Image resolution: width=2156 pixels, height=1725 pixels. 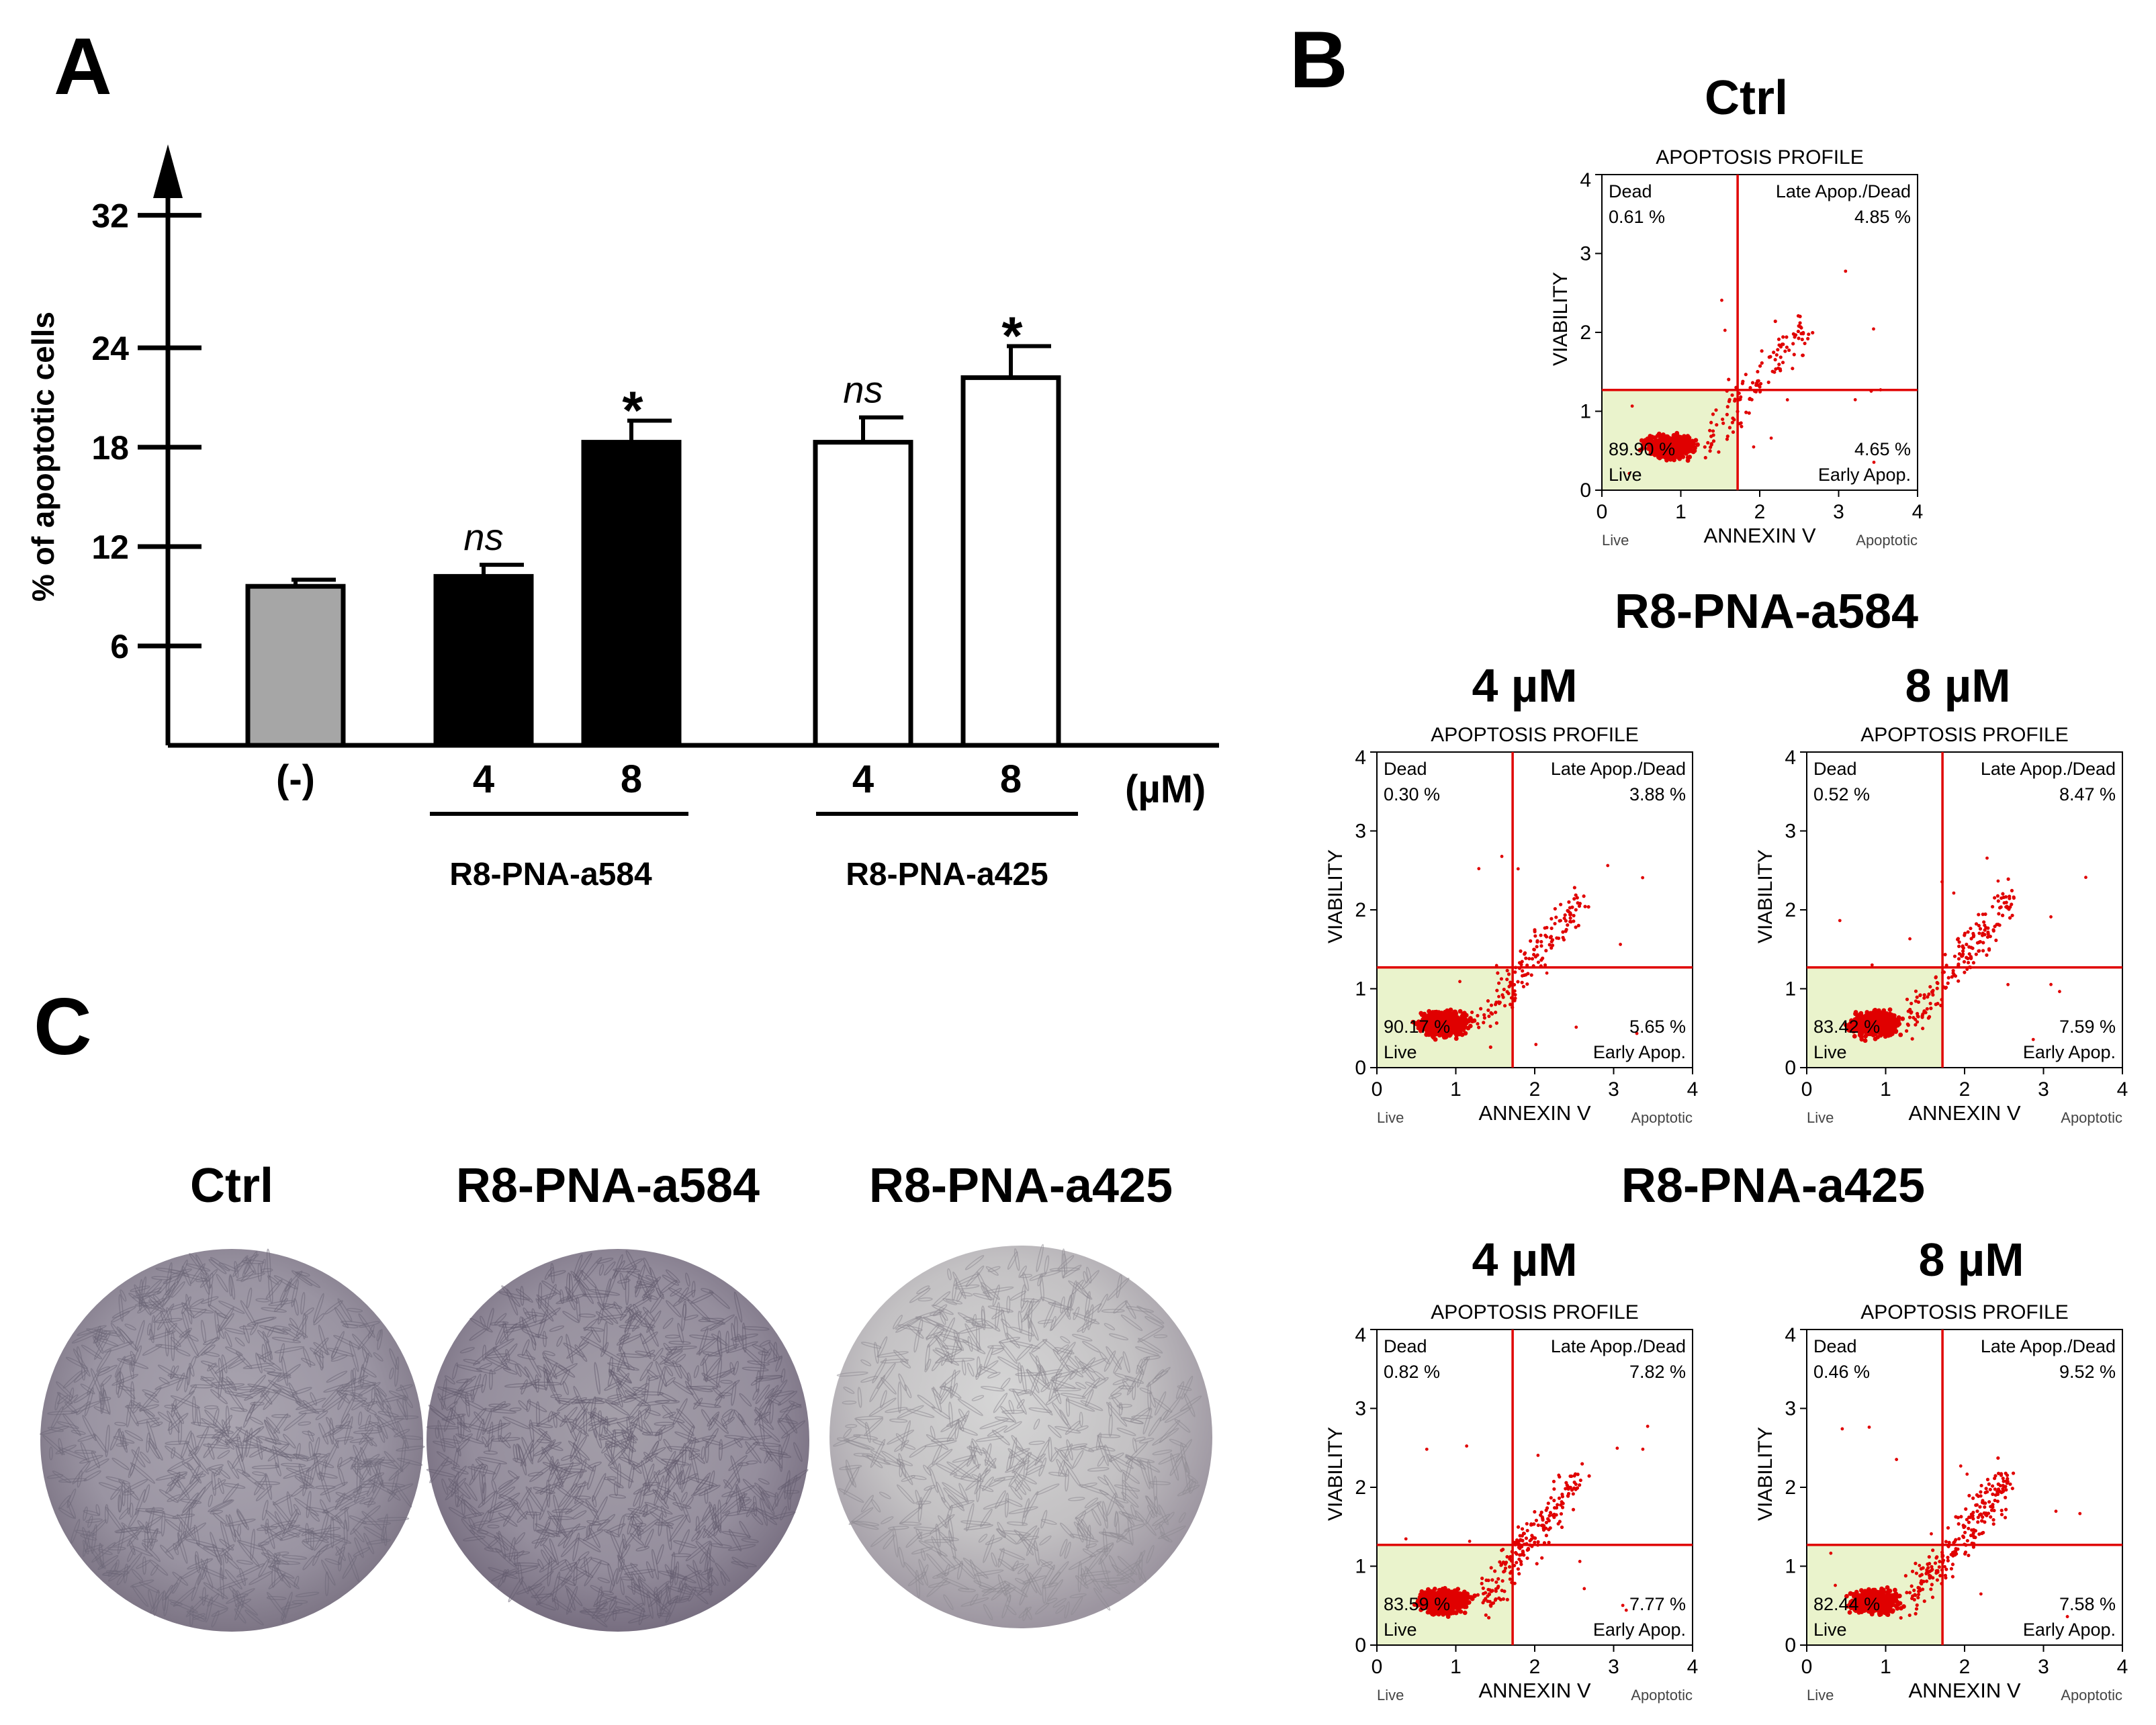 I want to click on panel-letter-c: C, so click(x=63, y=1027).